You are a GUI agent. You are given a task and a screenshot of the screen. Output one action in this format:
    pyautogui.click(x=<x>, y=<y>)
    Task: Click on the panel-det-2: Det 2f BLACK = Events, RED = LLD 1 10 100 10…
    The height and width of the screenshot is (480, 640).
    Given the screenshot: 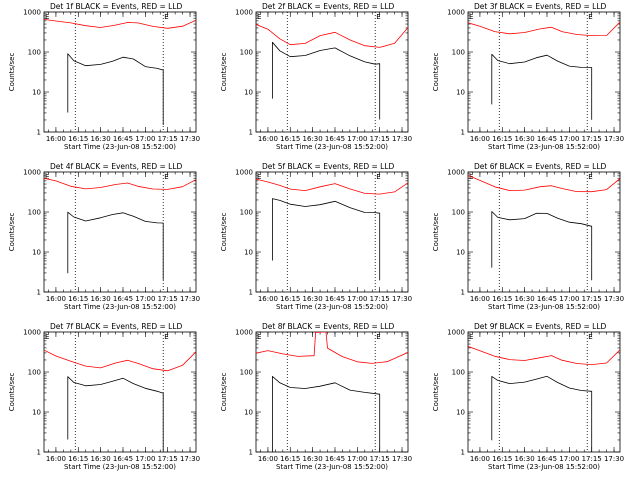 What is the action you would take?
    pyautogui.click(x=316, y=76)
    